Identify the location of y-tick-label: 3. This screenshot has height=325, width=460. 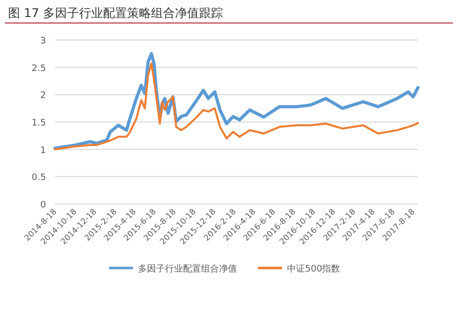
(43, 41).